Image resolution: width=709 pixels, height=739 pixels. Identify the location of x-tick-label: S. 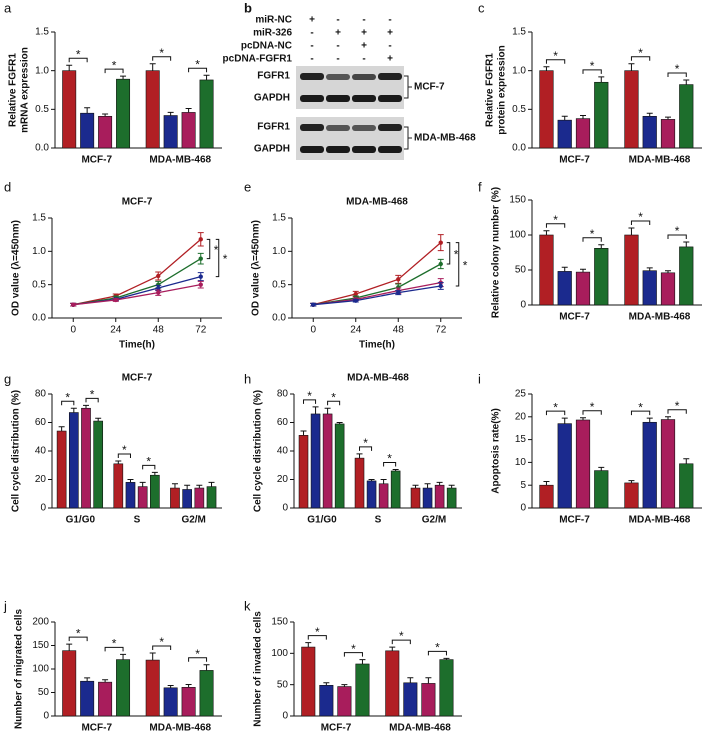
(378, 520).